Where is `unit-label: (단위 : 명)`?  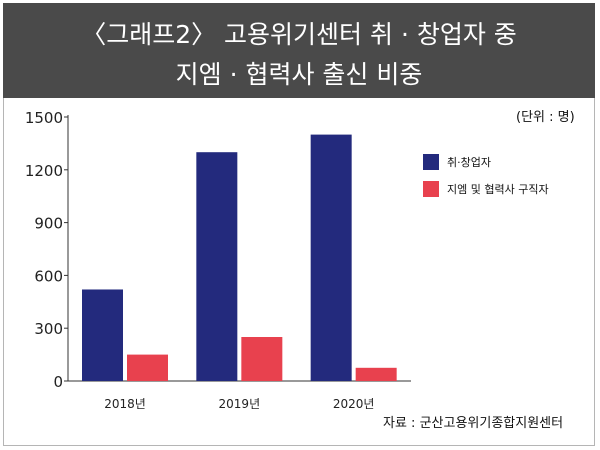 unit-label: (단위 : 명) is located at coordinates (545, 117).